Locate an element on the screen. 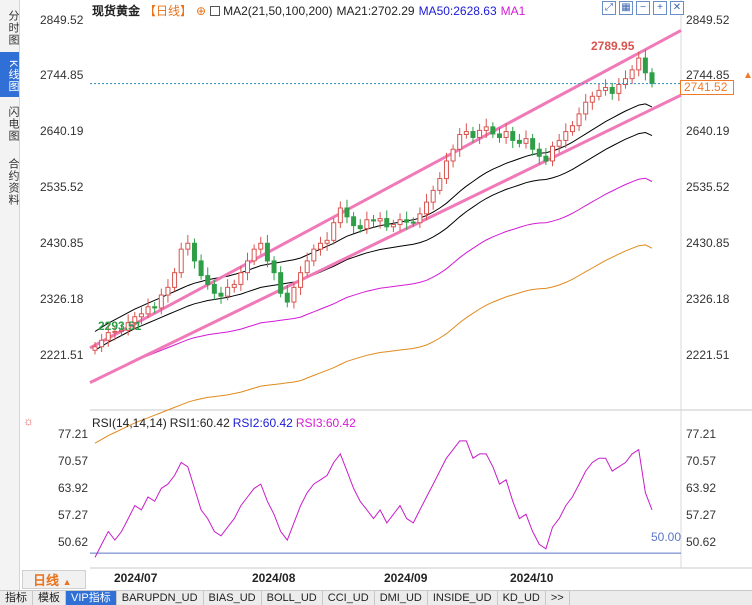 The width and height of the screenshot is (752, 605). low-label: 2293.51 is located at coordinates (120, 326).